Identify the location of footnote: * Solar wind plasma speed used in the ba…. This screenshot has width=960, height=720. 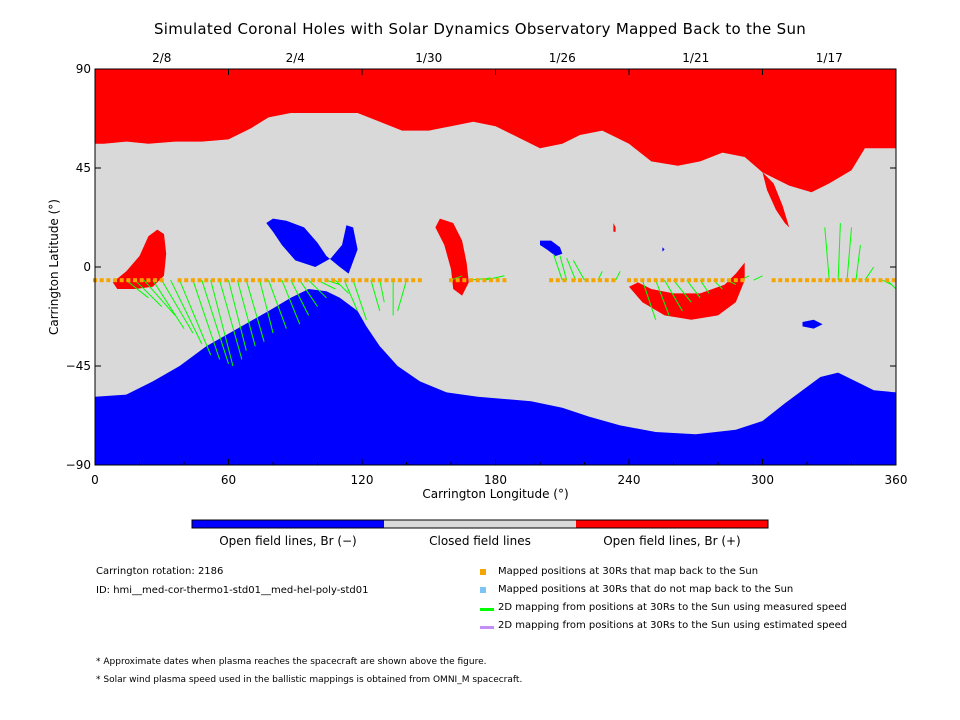
(309, 680).